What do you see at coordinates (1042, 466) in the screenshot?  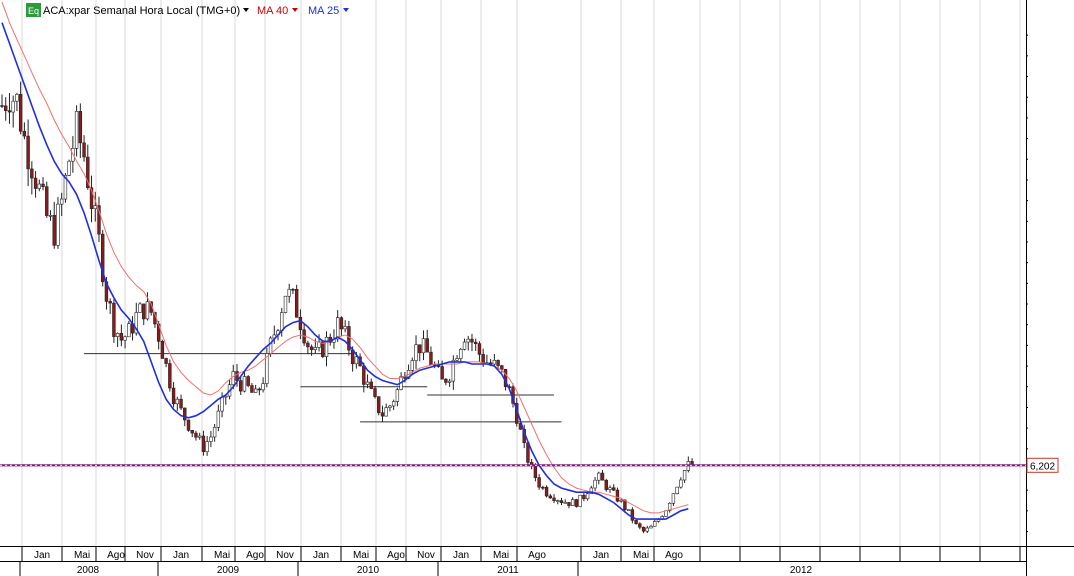 I see `current-price-label: 6,202` at bounding box center [1042, 466].